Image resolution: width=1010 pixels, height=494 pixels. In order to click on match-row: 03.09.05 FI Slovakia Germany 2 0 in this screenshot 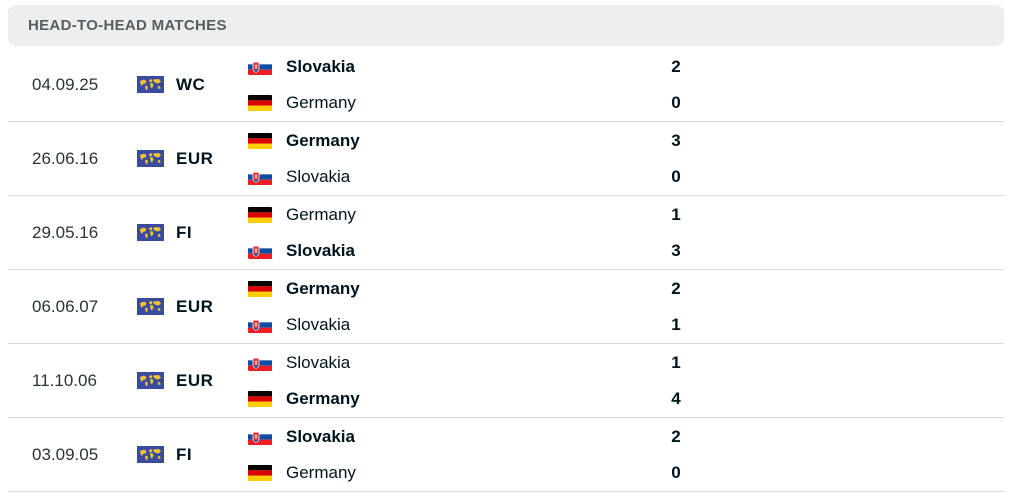, I will do `click(506, 455)`.